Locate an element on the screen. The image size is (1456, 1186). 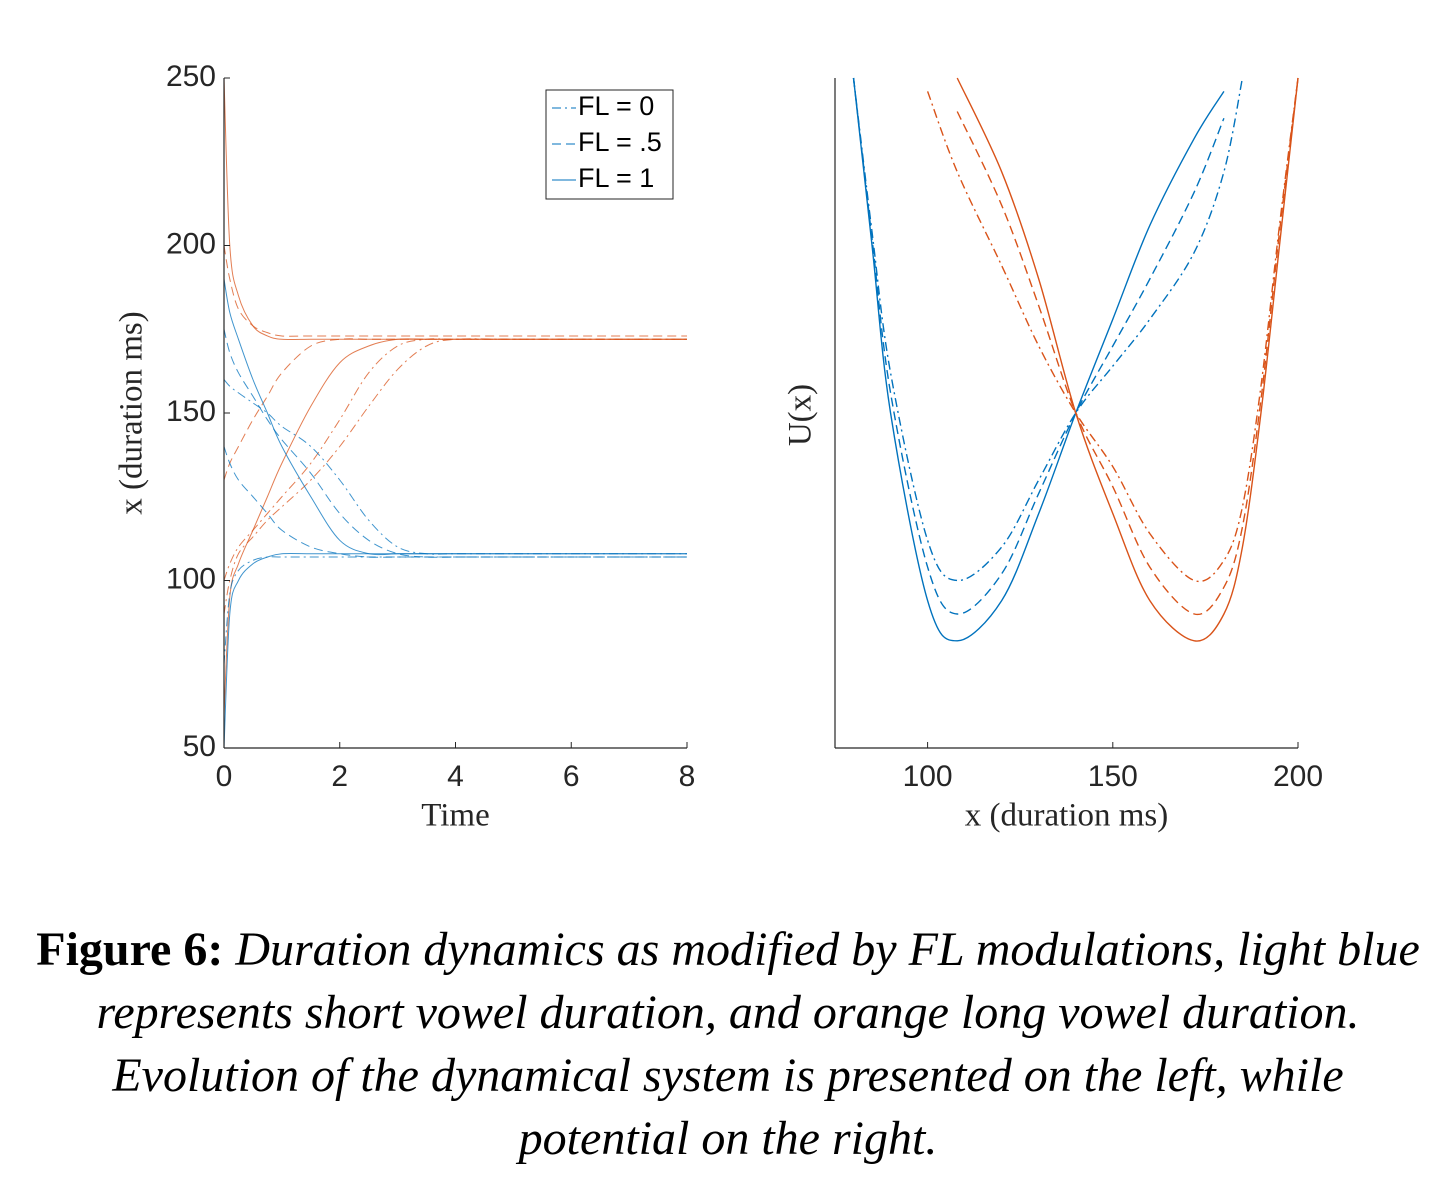
x-tick-label: 2 is located at coordinates (339, 776).